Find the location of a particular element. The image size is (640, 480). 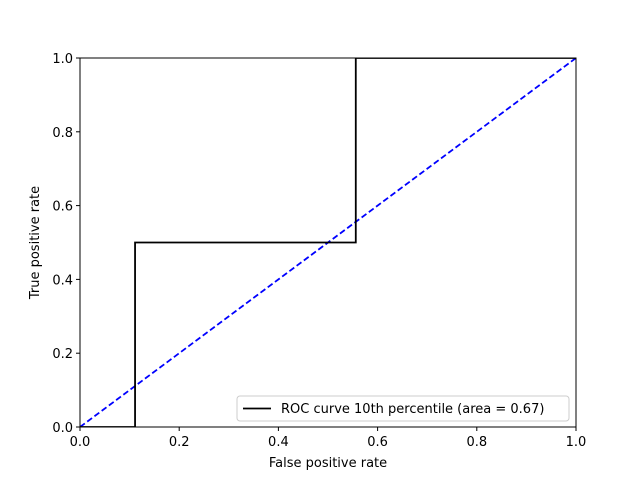

x-tick-label: 1.0 is located at coordinates (576, 442).